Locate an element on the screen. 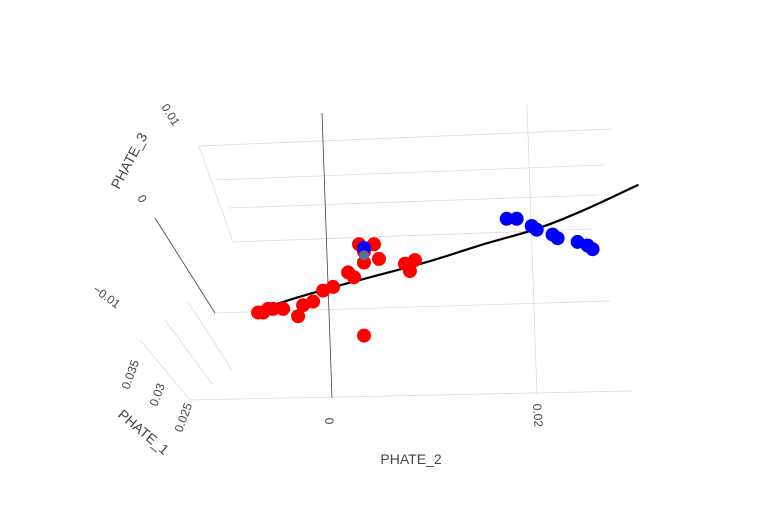 The image size is (764, 512). z-tick-label: −0.01 is located at coordinates (106, 296).